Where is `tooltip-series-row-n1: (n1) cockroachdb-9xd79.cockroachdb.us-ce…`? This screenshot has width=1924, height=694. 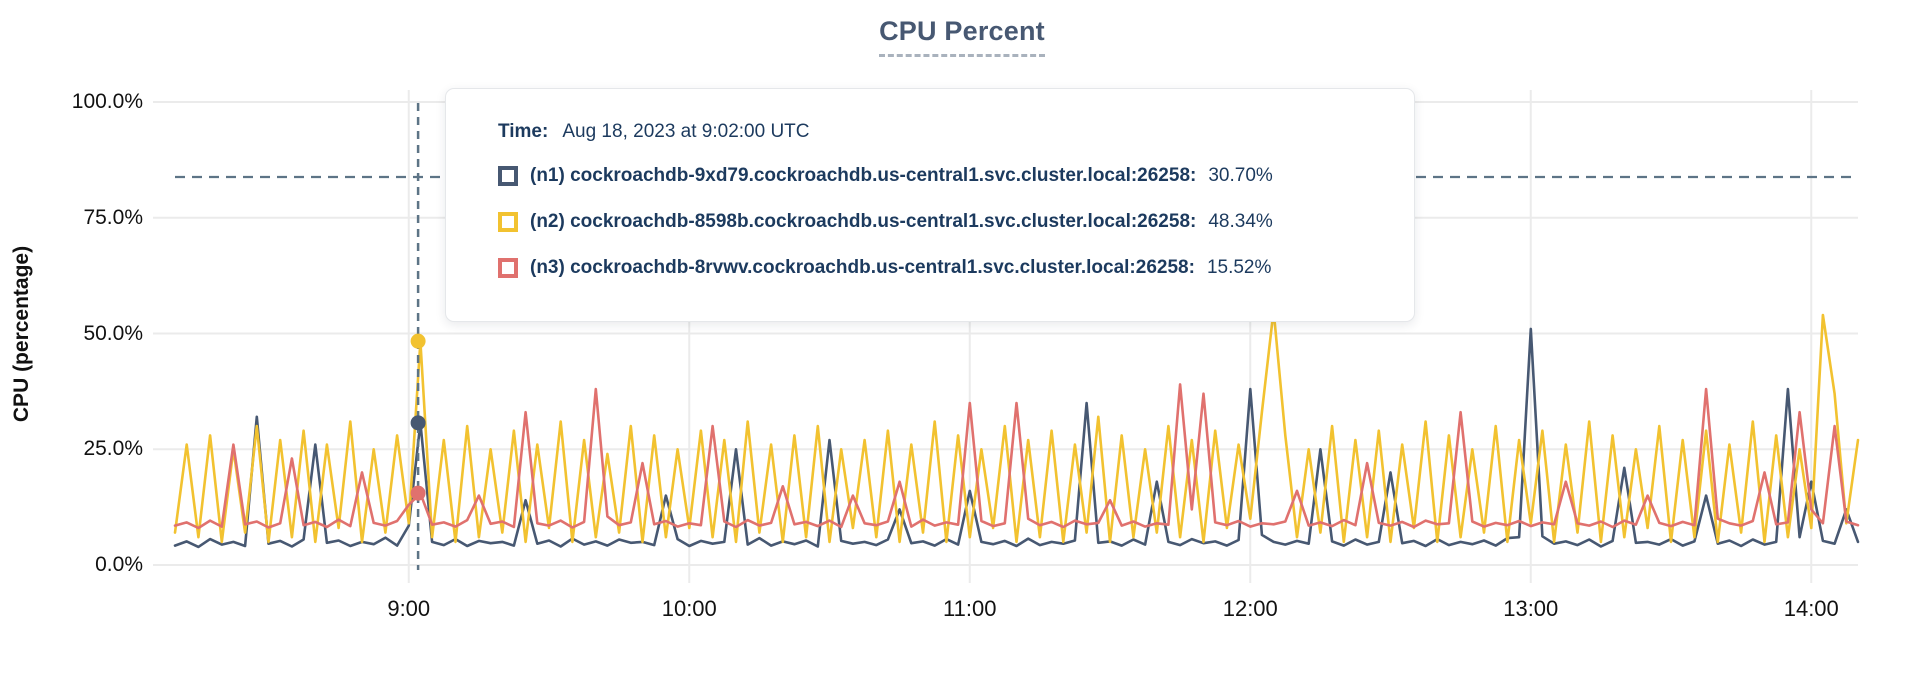 tooltip-series-row-n1: (n1) cockroachdb-9xd79.cockroachdb.us-ce… is located at coordinates (956, 176).